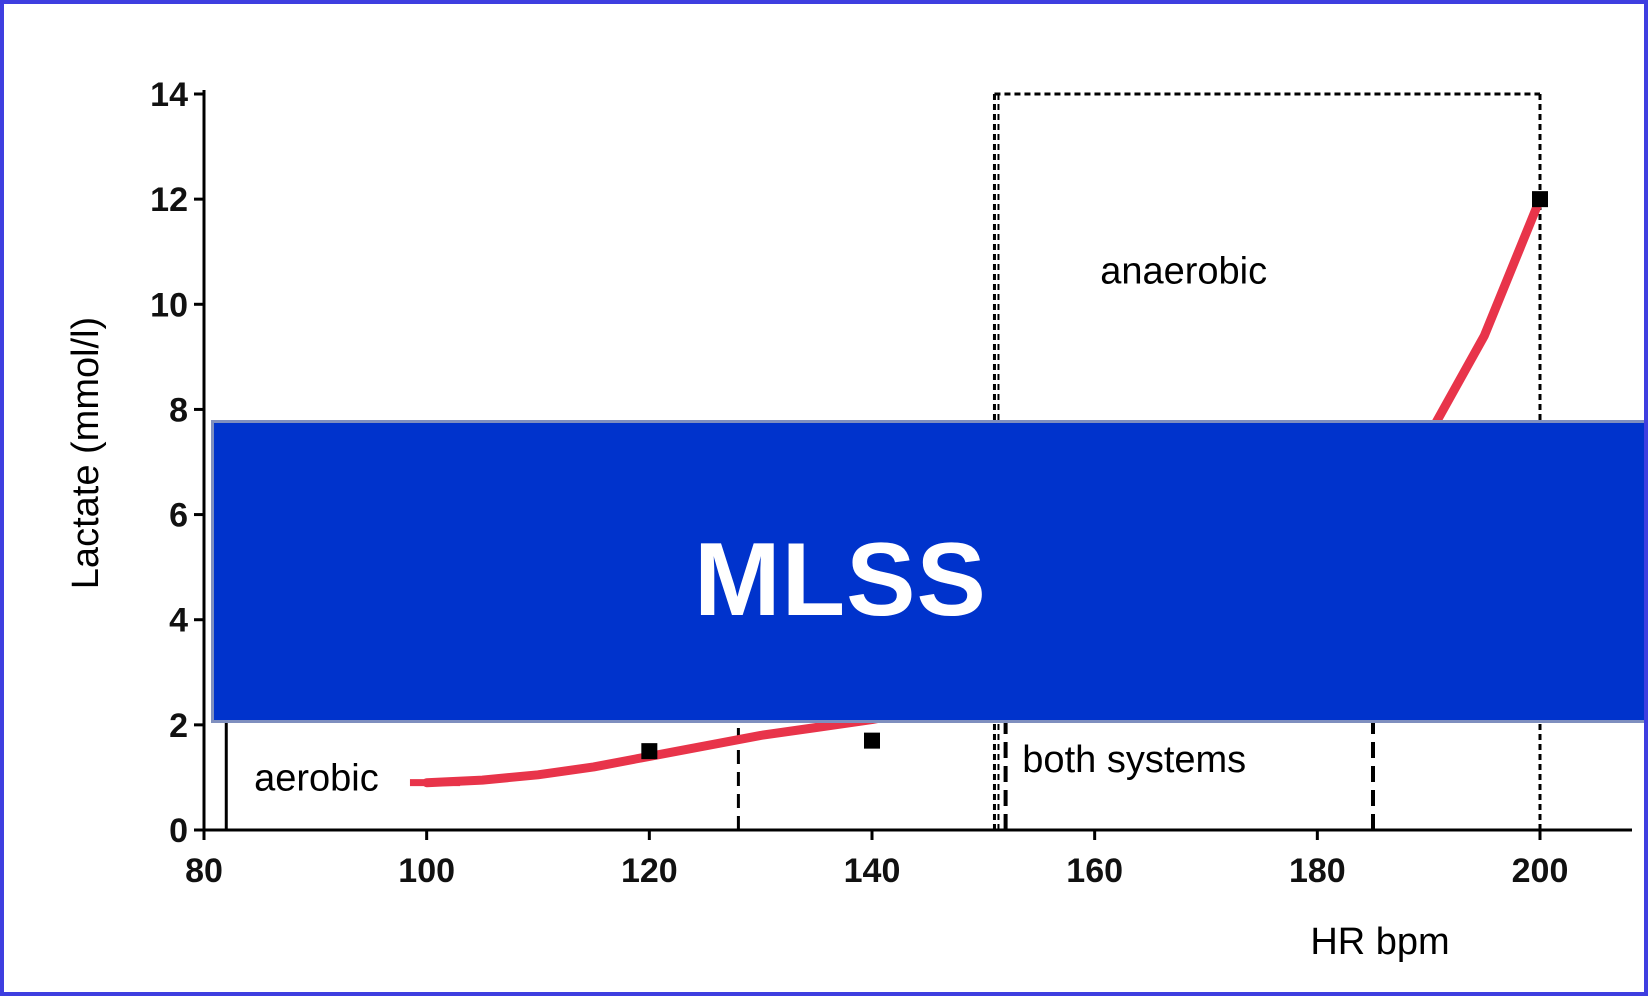 This screenshot has width=1648, height=996. What do you see at coordinates (1134, 760) in the screenshot?
I see `zone-label: both systems` at bounding box center [1134, 760].